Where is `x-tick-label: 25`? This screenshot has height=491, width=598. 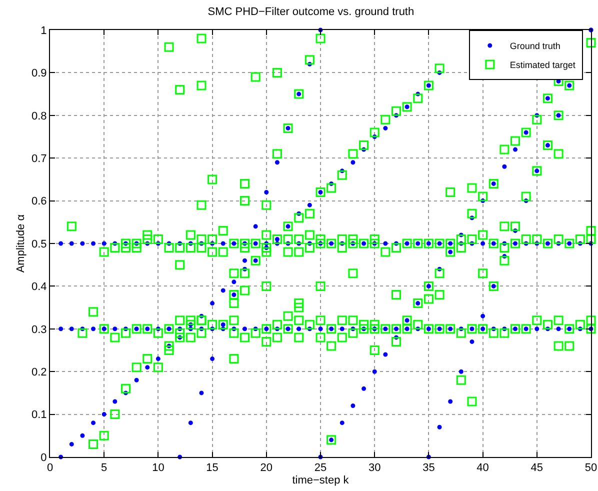 x-tick-label: 25 is located at coordinates (320, 468).